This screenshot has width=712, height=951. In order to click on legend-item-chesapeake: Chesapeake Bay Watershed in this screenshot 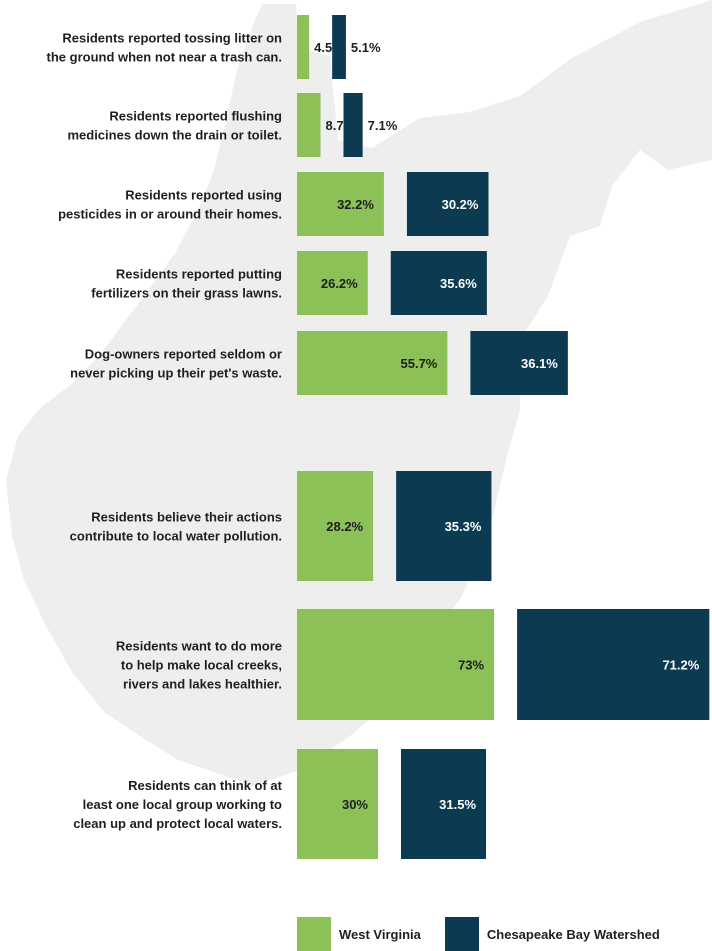, I will do `click(552, 934)`.